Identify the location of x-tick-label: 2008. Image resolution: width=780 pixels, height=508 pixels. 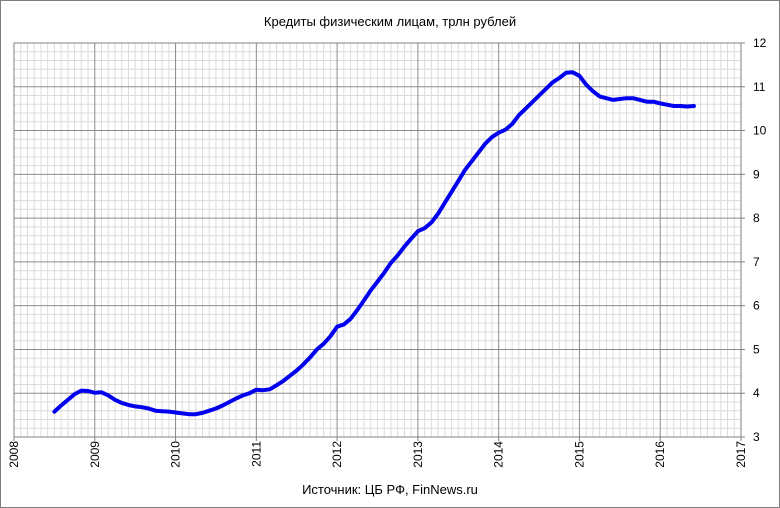
(14, 454).